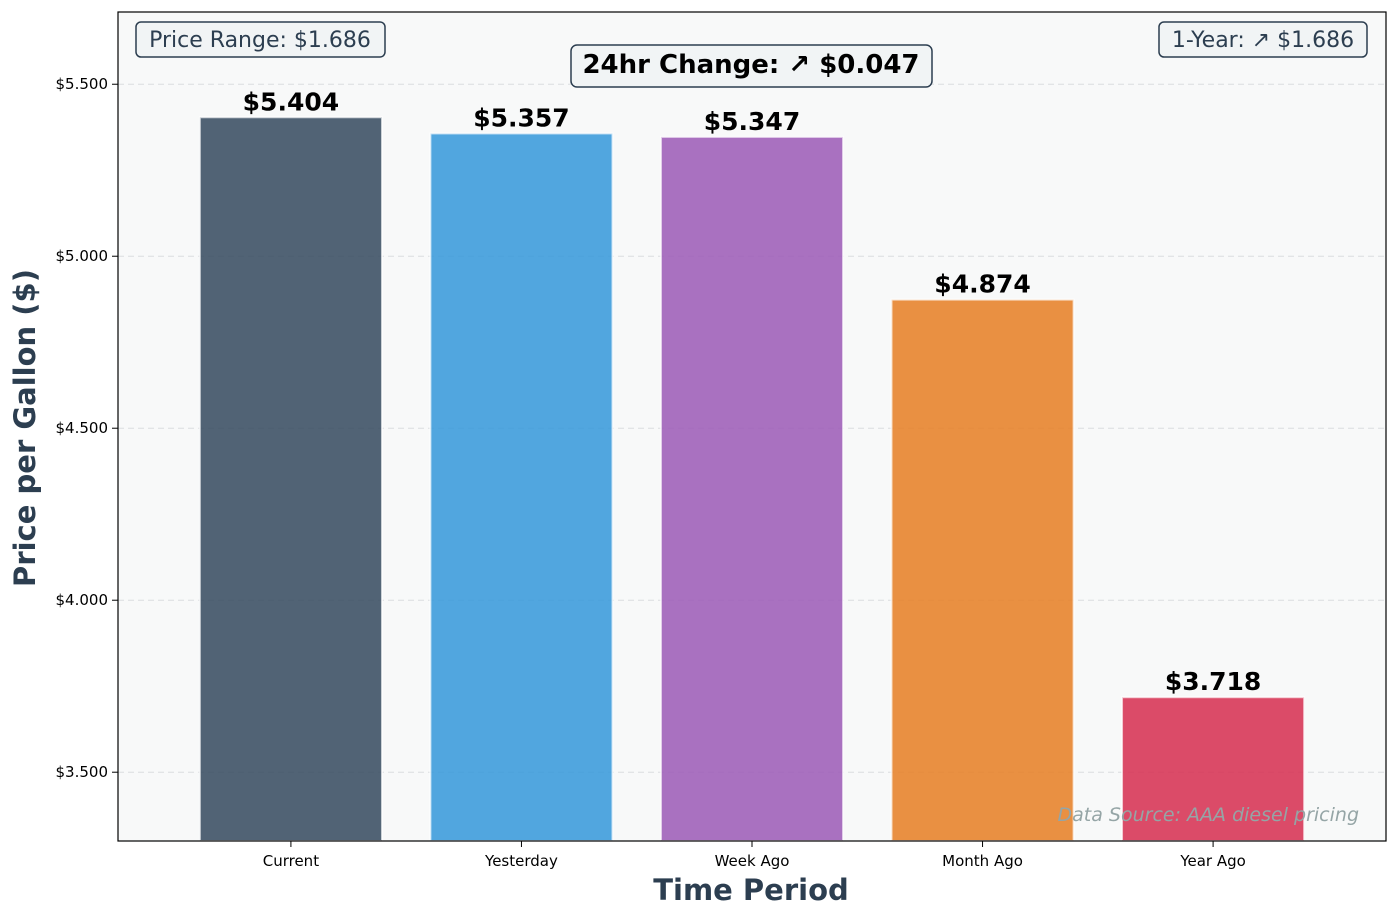 The image size is (1397, 918). Describe the element at coordinates (25, 428) in the screenshot. I see `y-axis-title: Price per Gallon ($)` at that location.